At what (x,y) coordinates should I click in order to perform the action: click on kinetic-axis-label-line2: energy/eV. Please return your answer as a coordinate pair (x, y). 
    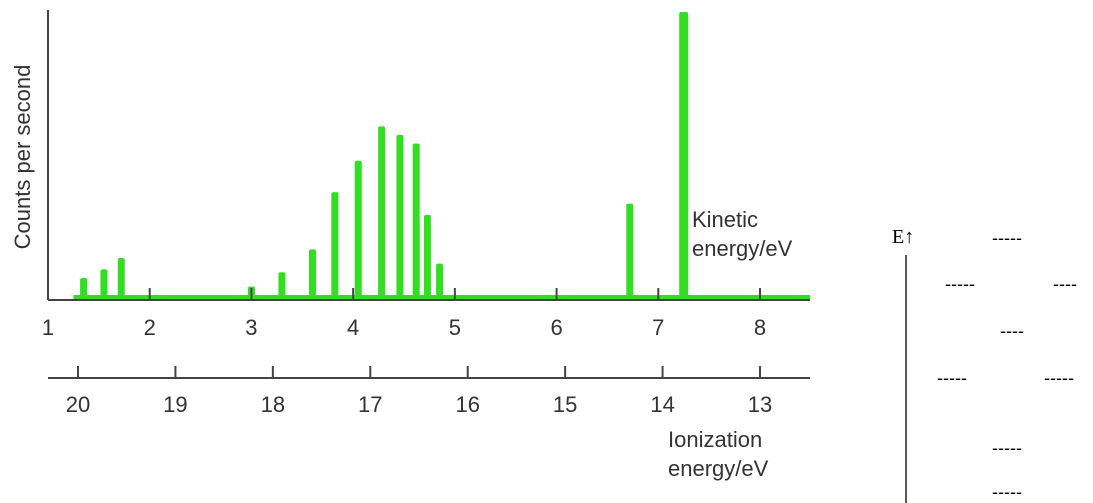
    Looking at the image, I should click on (742, 248).